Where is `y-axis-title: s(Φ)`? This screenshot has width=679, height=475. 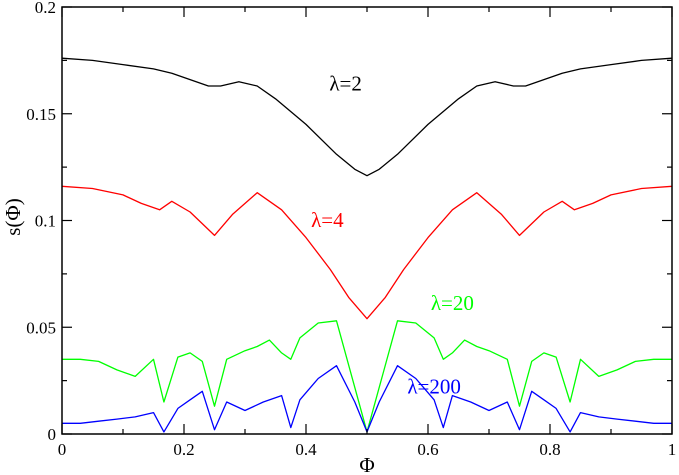 y-axis-title: s(Φ) is located at coordinates (13, 217).